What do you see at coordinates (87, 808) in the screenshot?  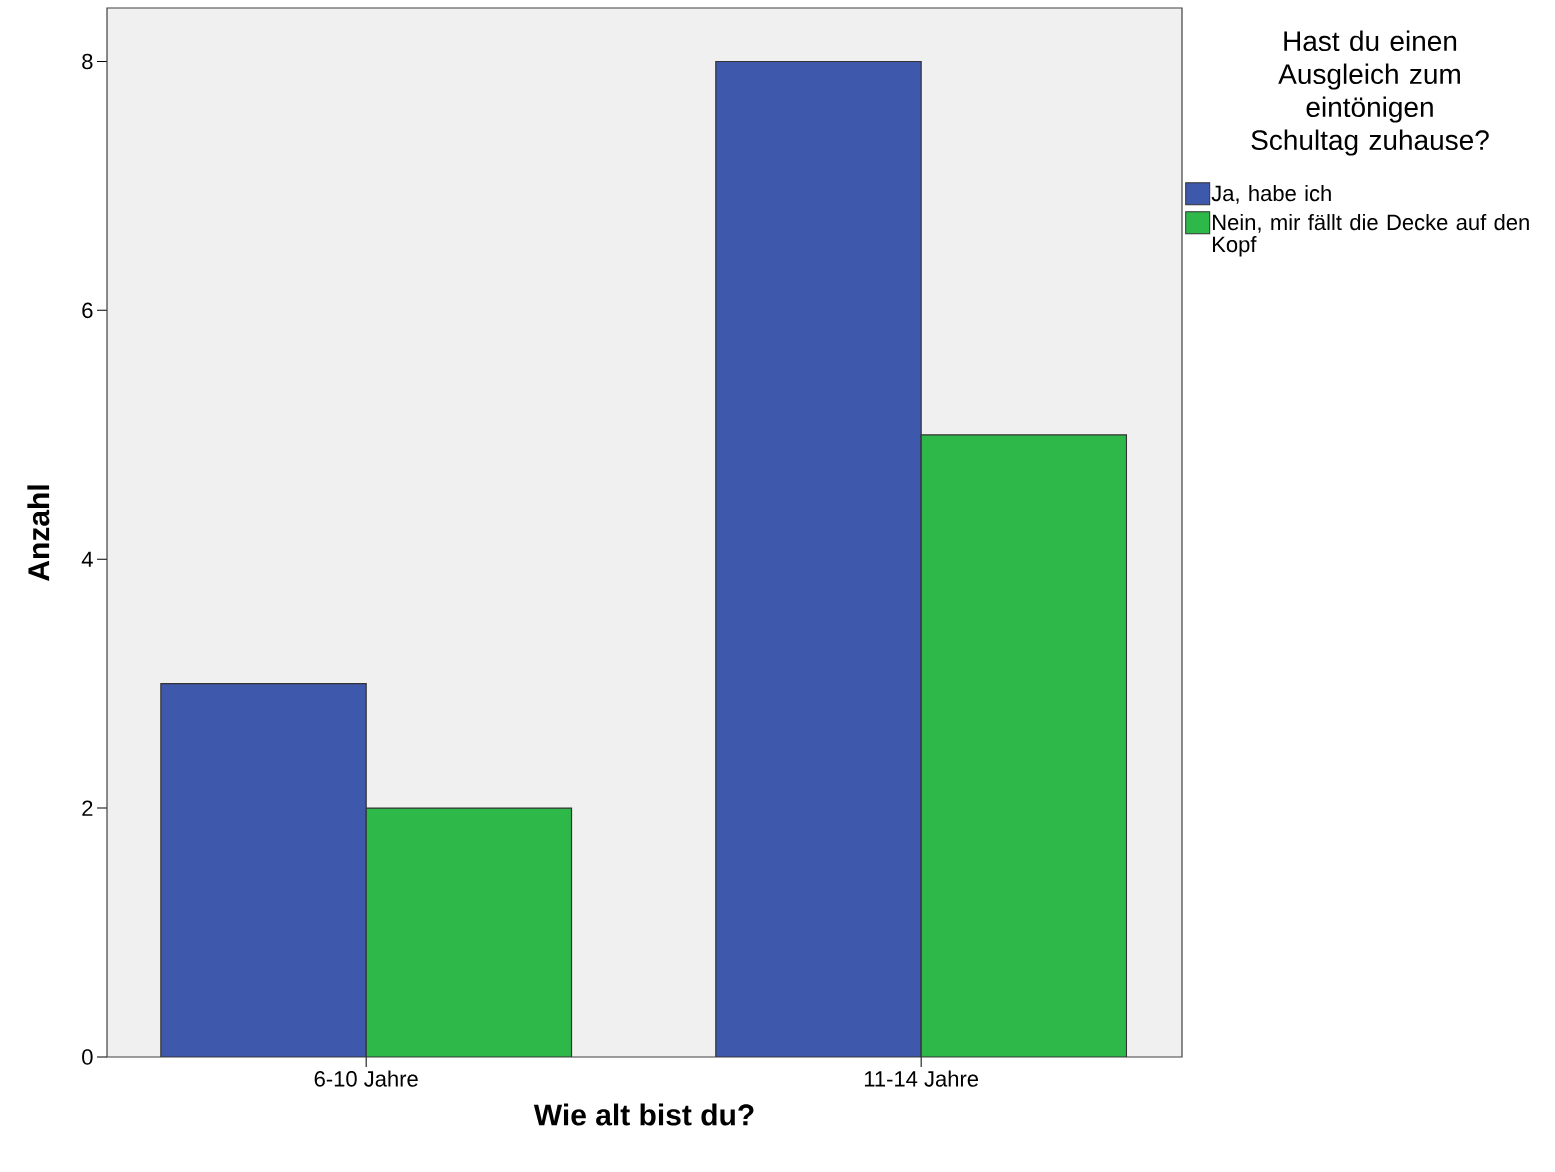 I see `y-tick-label: 2` at bounding box center [87, 808].